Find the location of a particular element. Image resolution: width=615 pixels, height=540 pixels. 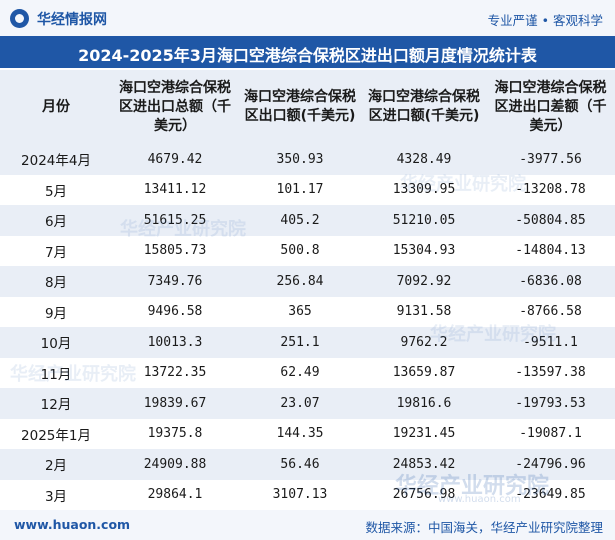

cell-import: 26756.98 is located at coordinates (424, 495).